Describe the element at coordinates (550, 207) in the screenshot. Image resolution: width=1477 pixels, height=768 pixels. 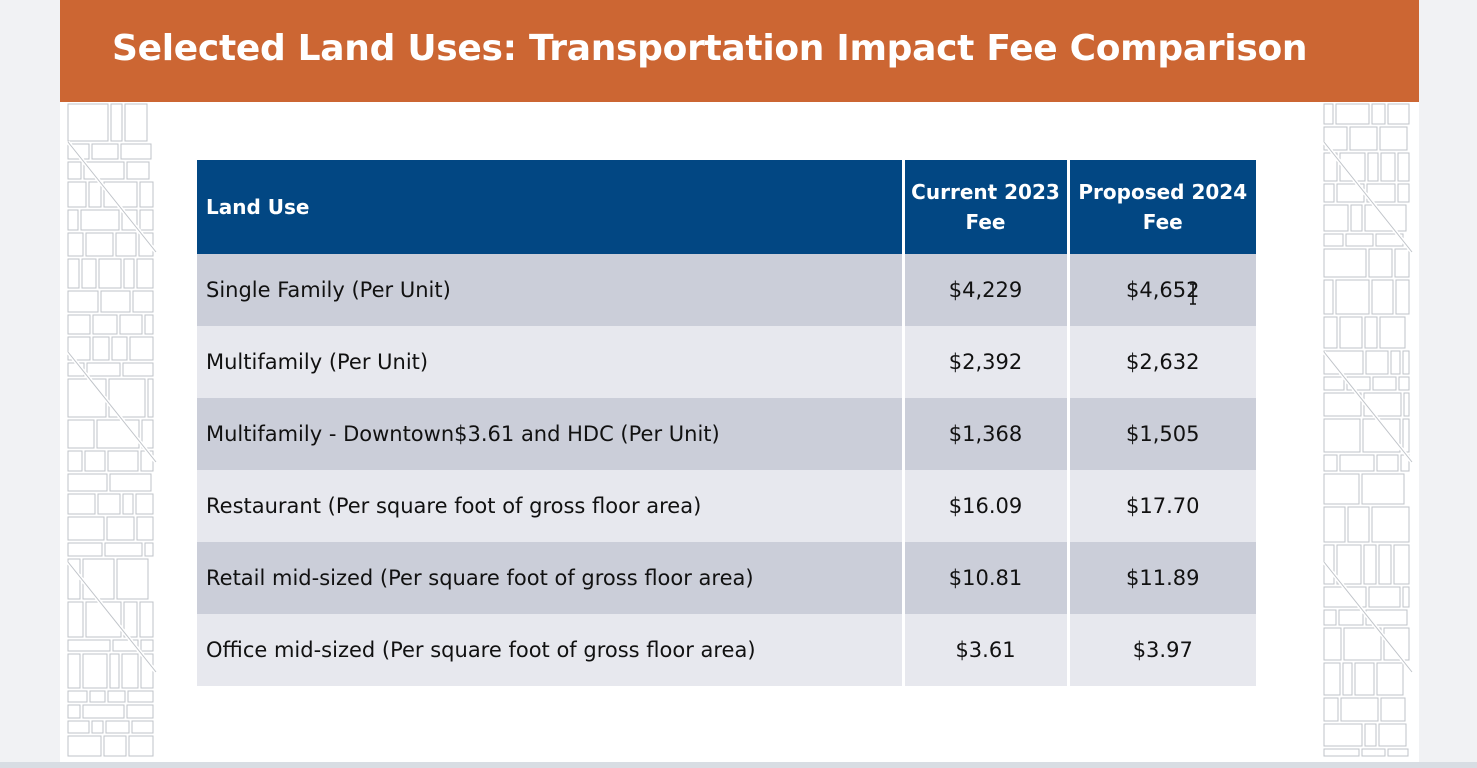
I see `header-land-use: Land Use` at that location.